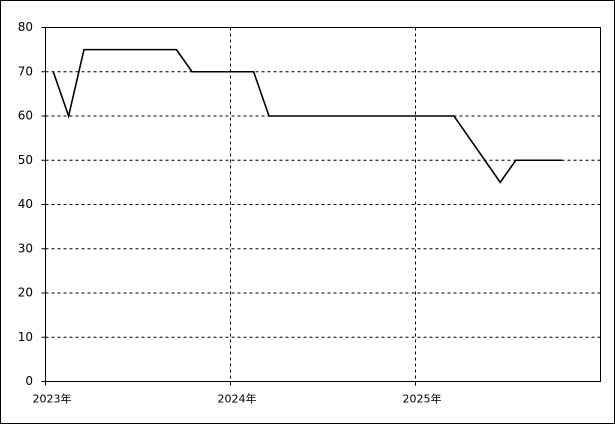  Describe the element at coordinates (25, 71) in the screenshot. I see `y-tick-label: 70` at that location.